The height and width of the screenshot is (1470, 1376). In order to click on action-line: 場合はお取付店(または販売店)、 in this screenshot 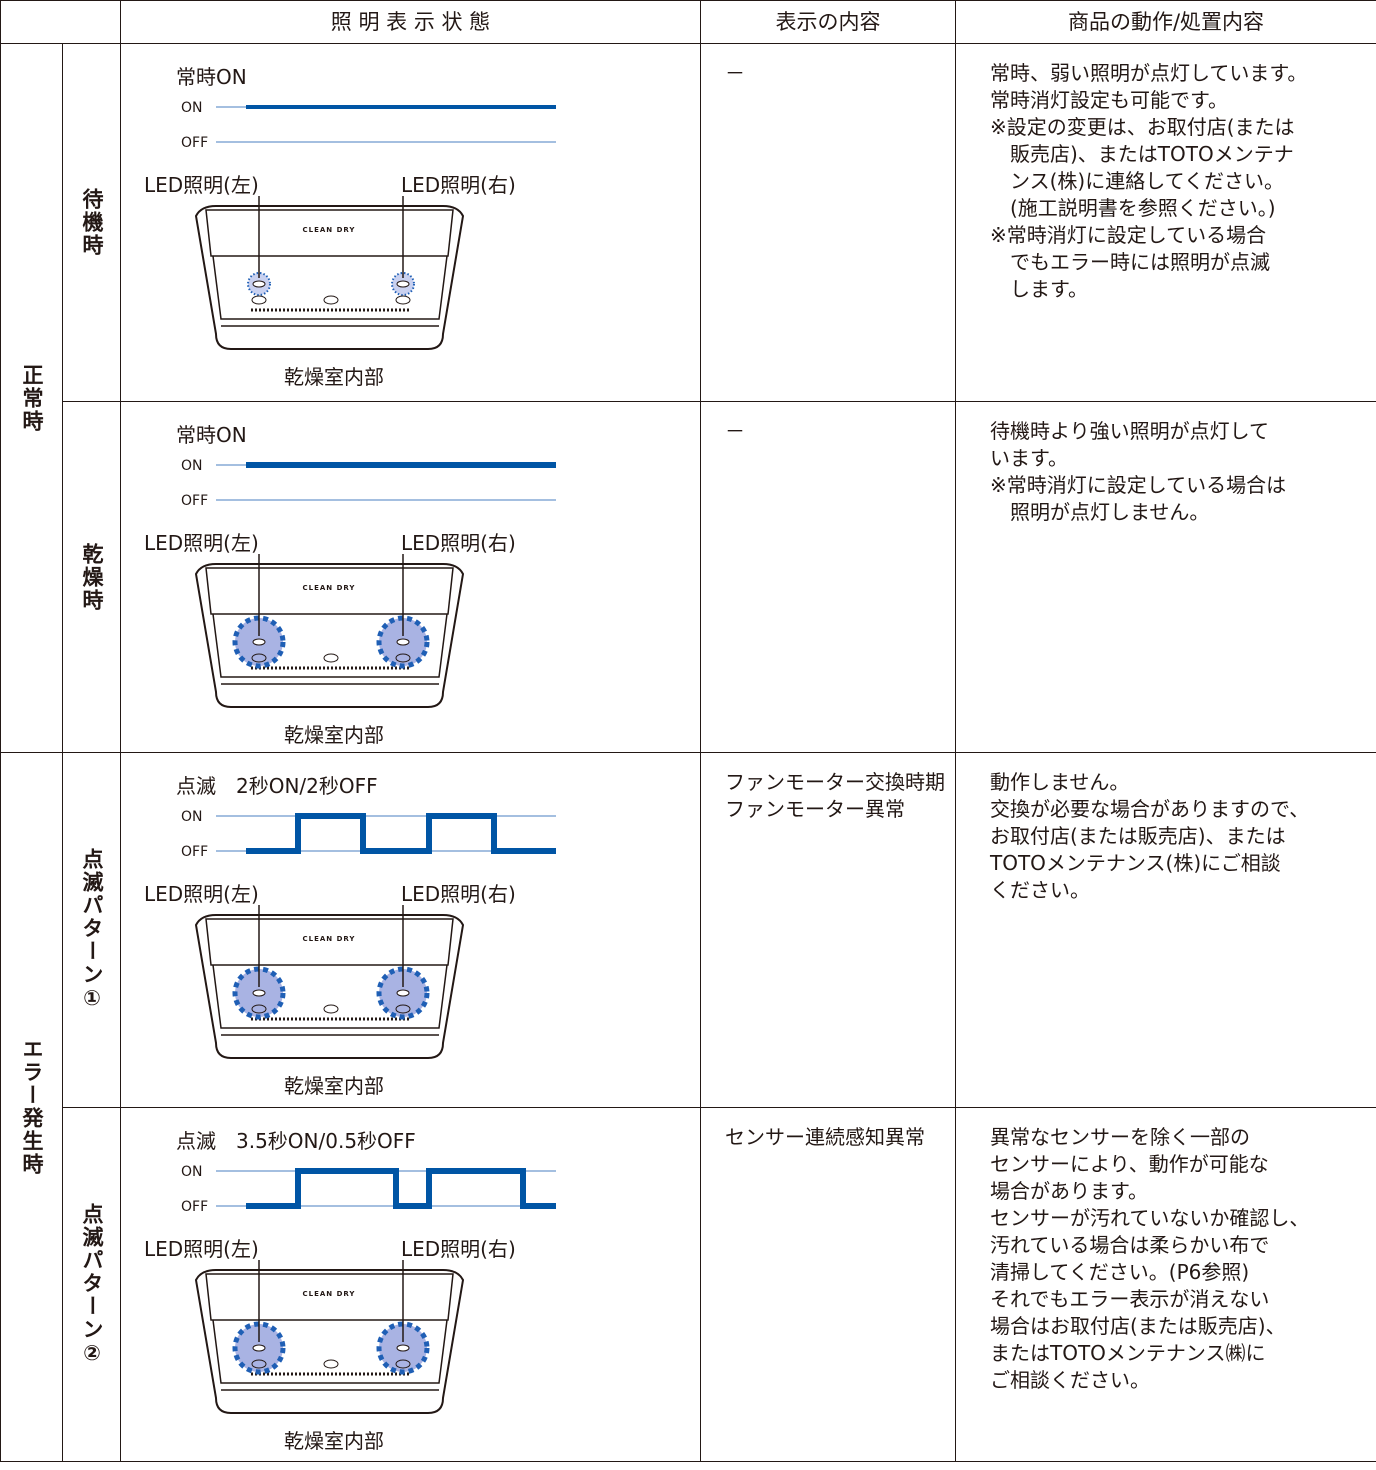, I will do `click(1138, 1326)`.